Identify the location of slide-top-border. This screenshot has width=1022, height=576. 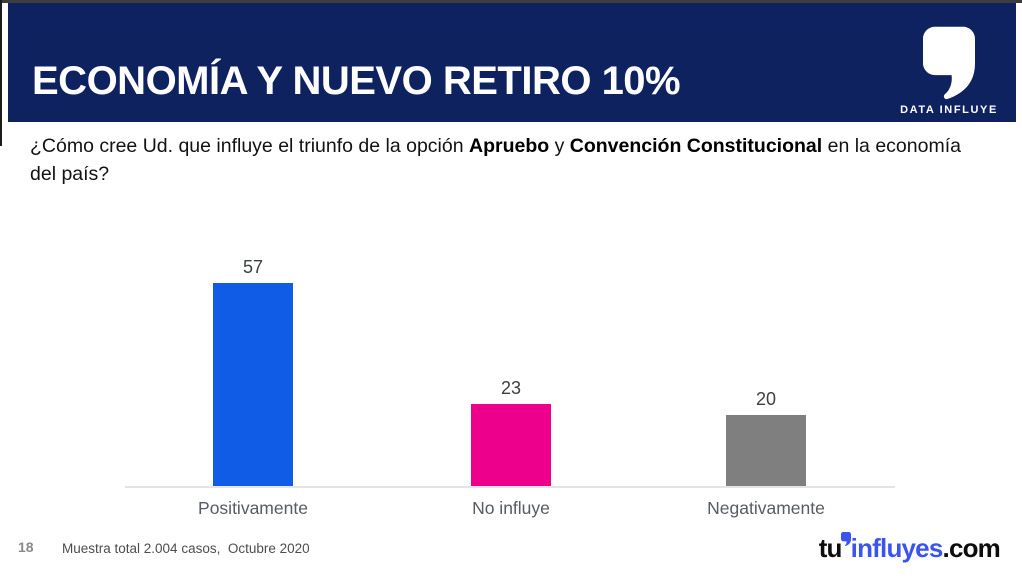
(511, 1).